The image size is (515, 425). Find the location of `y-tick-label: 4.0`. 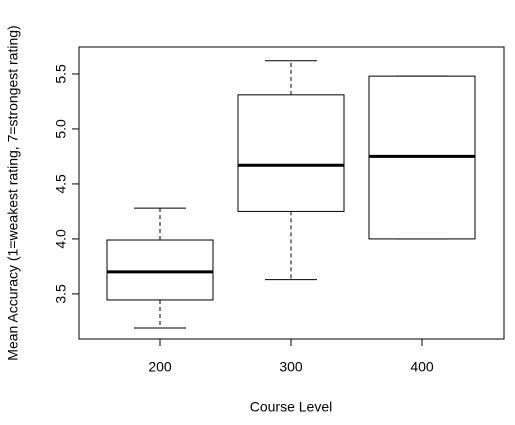

y-tick-label: 4.0 is located at coordinates (61, 239).